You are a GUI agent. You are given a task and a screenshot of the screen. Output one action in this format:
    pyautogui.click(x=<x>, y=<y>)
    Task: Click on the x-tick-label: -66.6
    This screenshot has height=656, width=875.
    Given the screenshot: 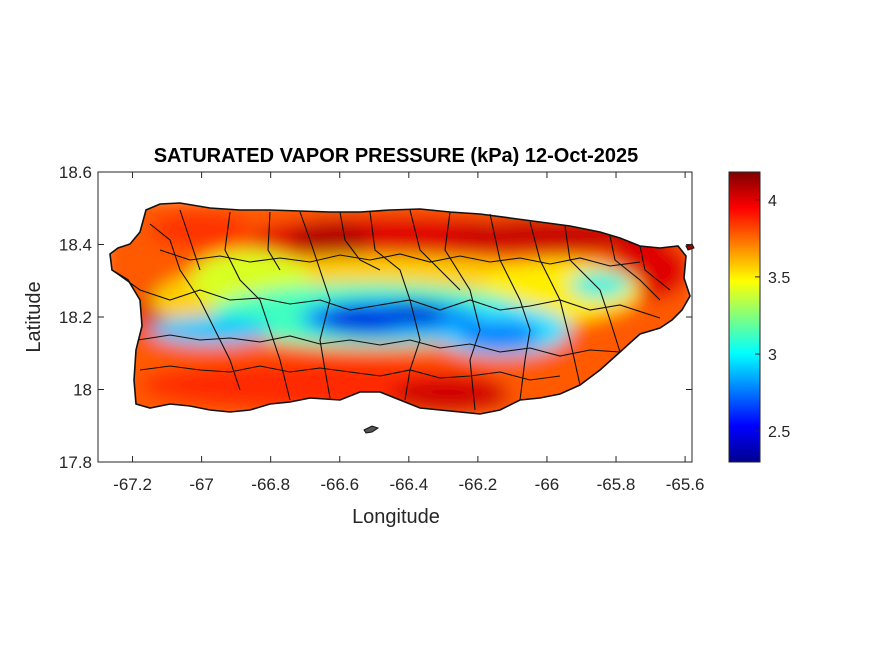 What is the action you would take?
    pyautogui.click(x=339, y=484)
    